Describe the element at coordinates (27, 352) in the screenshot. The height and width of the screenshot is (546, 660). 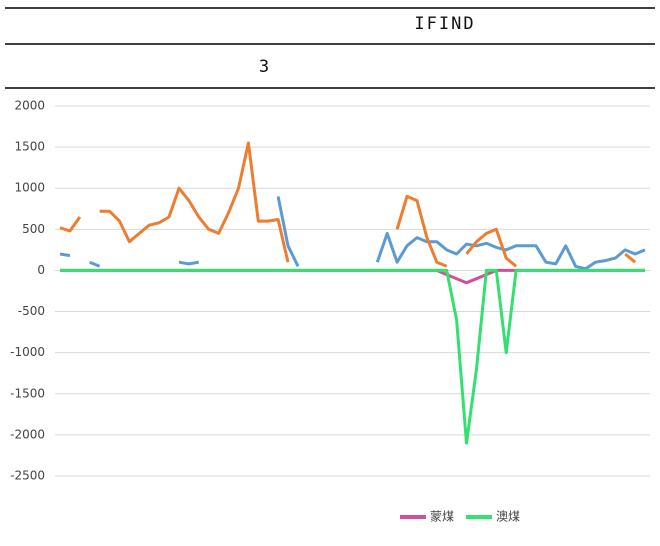
I see `y-tick-label: -1000` at that location.